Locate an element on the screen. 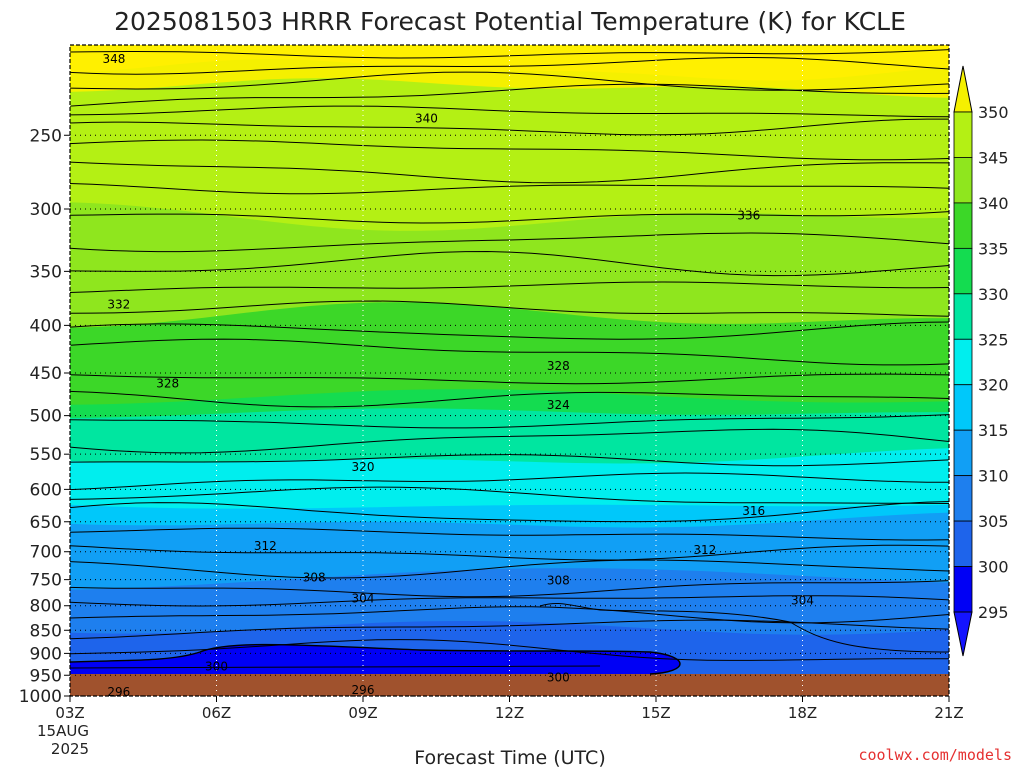  x-axis: 03Z 06Z 09Z 12Z 15Z 18Z 21Z is located at coordinates (509, 709).